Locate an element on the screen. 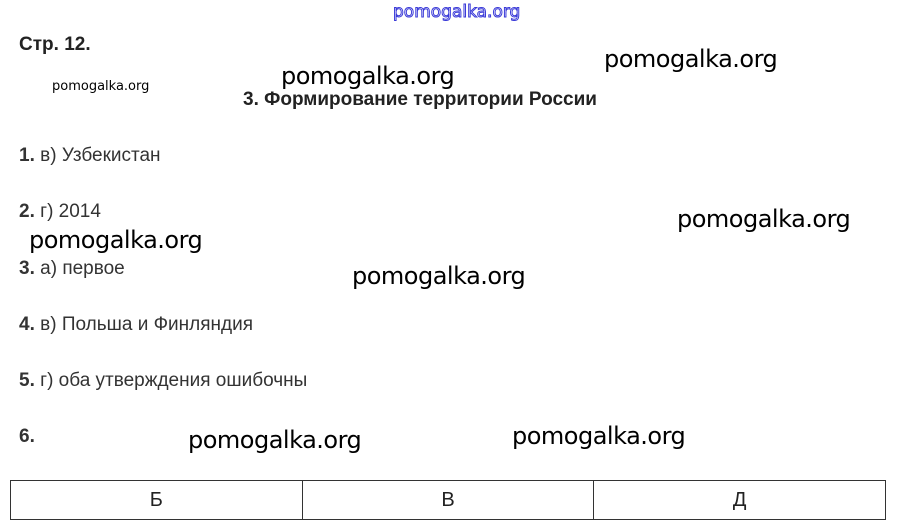 The image size is (898, 531). answer-text: г) оба утверждения ошибочны is located at coordinates (174, 380).